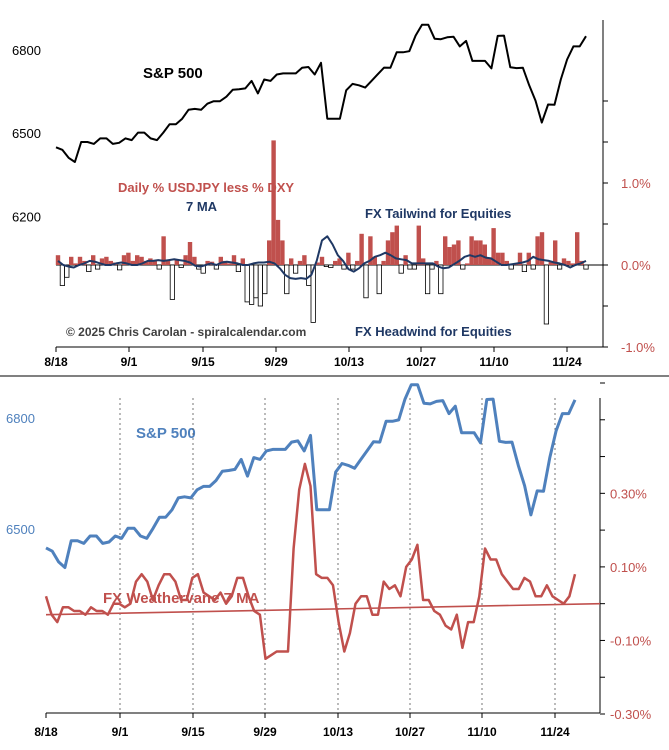 The width and height of the screenshot is (669, 750). Describe the element at coordinates (46, 732) in the screenshot. I see `bottom-x-tick-label: 8/18` at that location.